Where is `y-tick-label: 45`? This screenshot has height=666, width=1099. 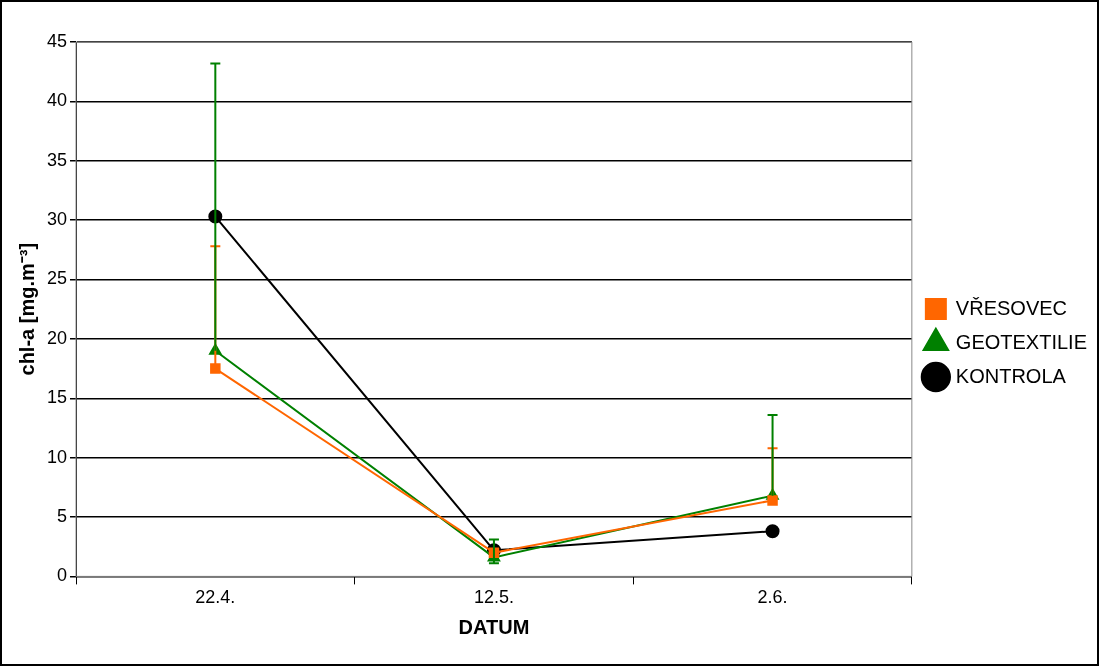
y-tick-label: 45 is located at coordinates (57, 40).